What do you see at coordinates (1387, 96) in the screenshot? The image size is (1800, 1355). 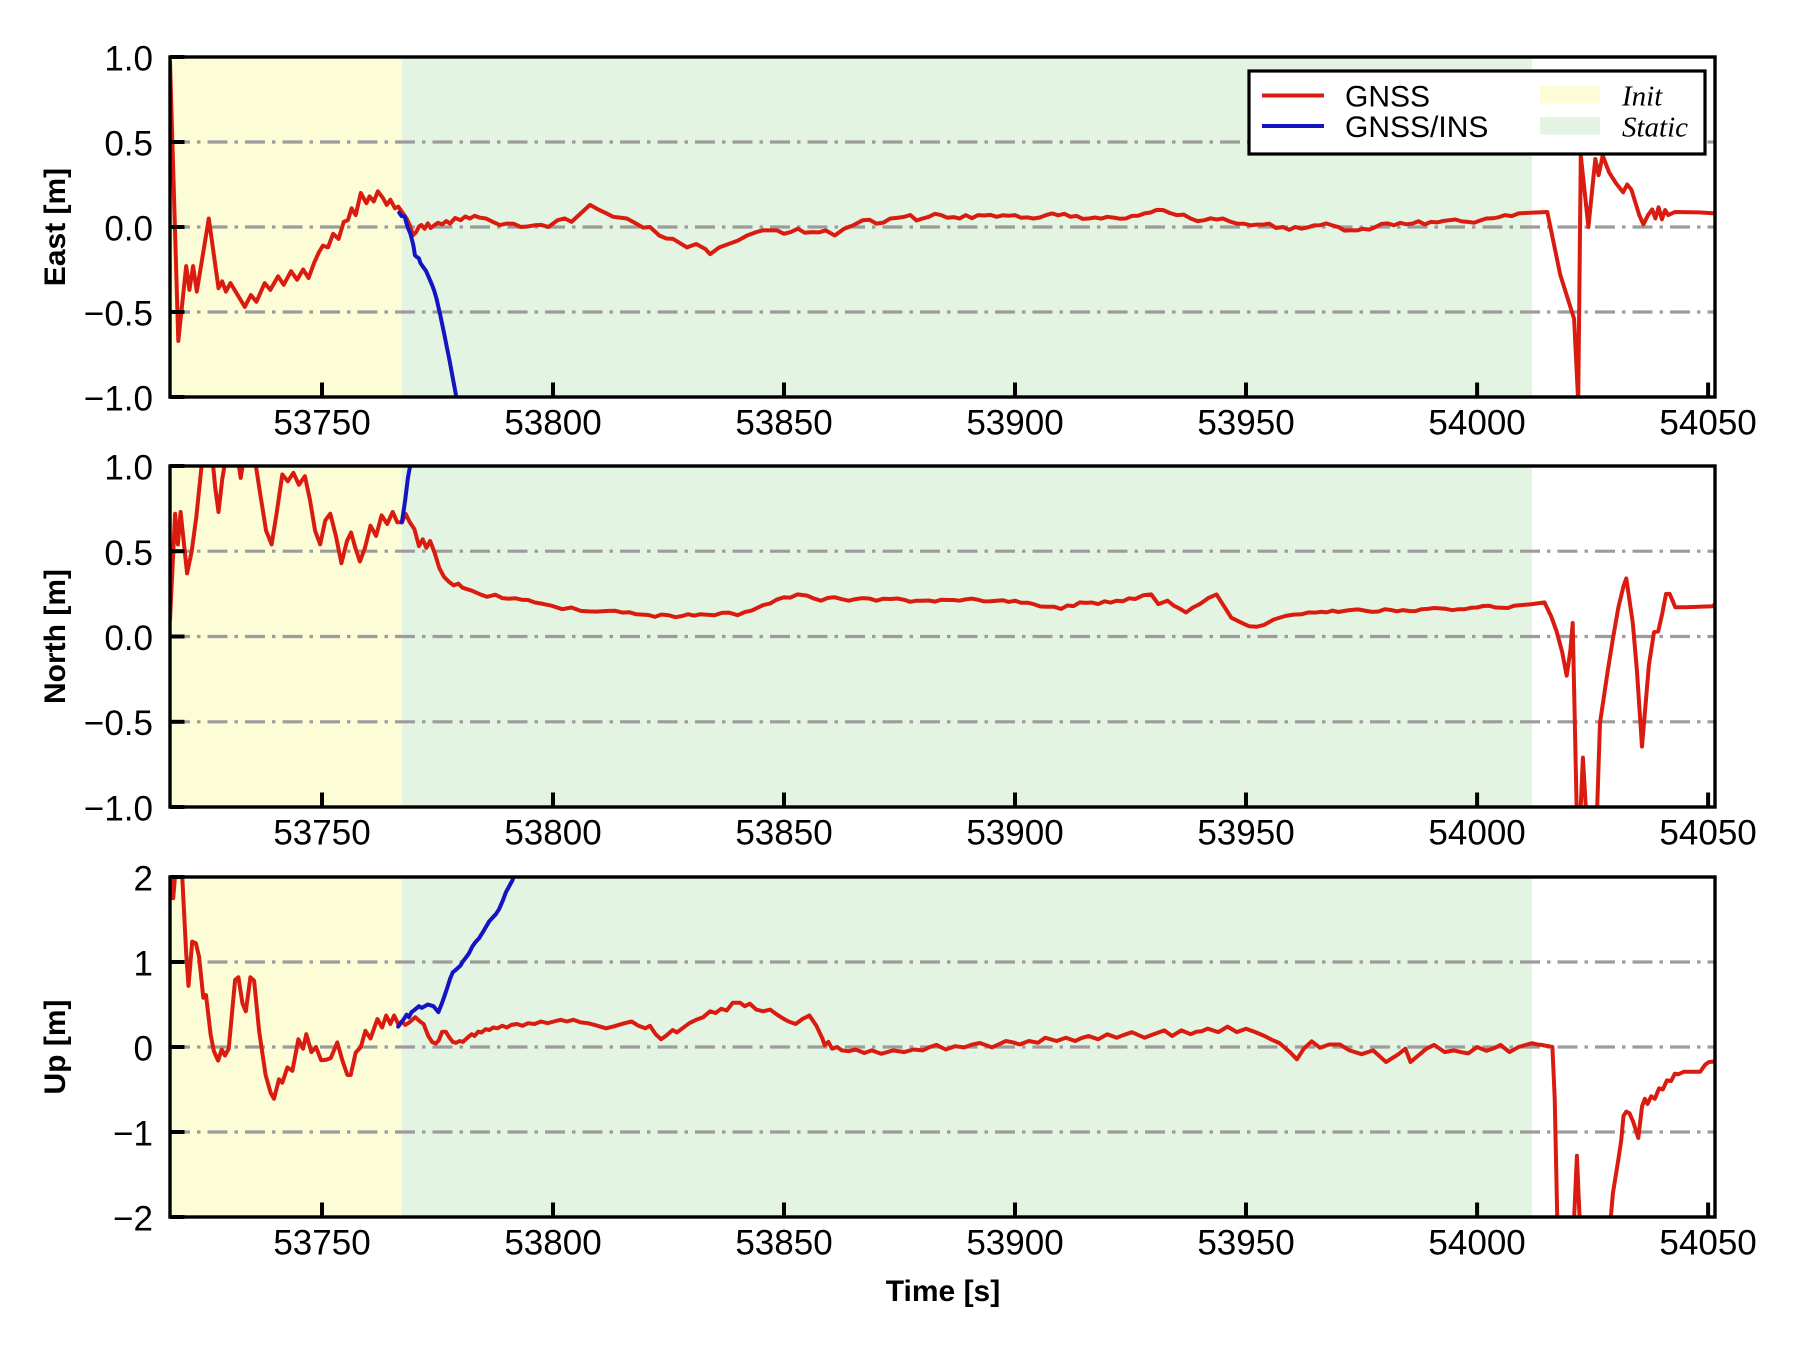 I see `svg-text: GNSS` at bounding box center [1387, 96].